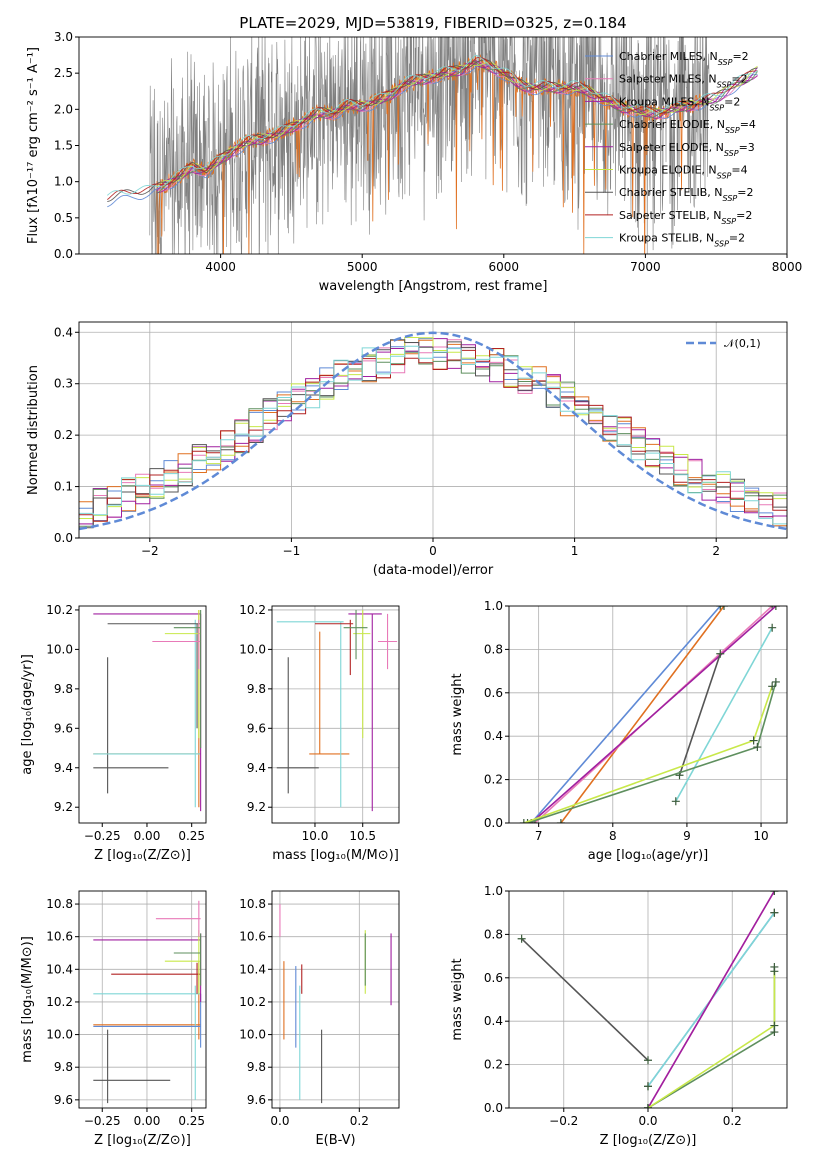  What do you see at coordinates (684, 58) in the screenshot?
I see `legend-label: Chabrier MILES, NSSP=2` at bounding box center [684, 58].